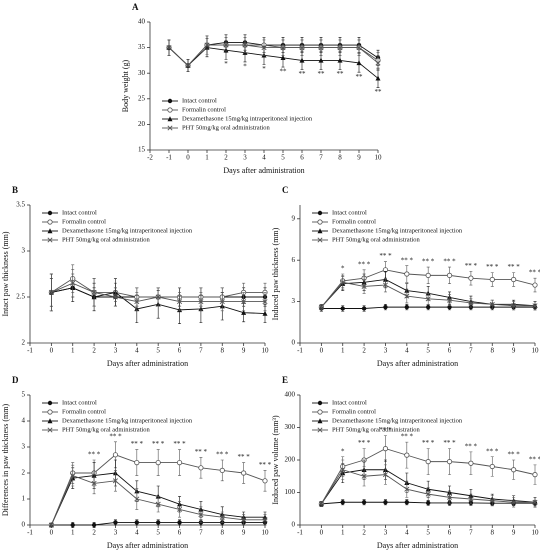 The width and height of the screenshot is (540, 550). I want to click on y-tick-label: 200, so click(290, 460).